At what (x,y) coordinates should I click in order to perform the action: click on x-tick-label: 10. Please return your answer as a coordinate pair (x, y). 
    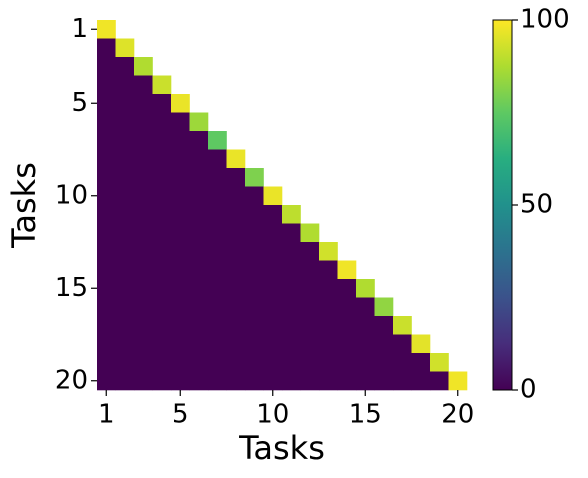
    Looking at the image, I should click on (272, 415).